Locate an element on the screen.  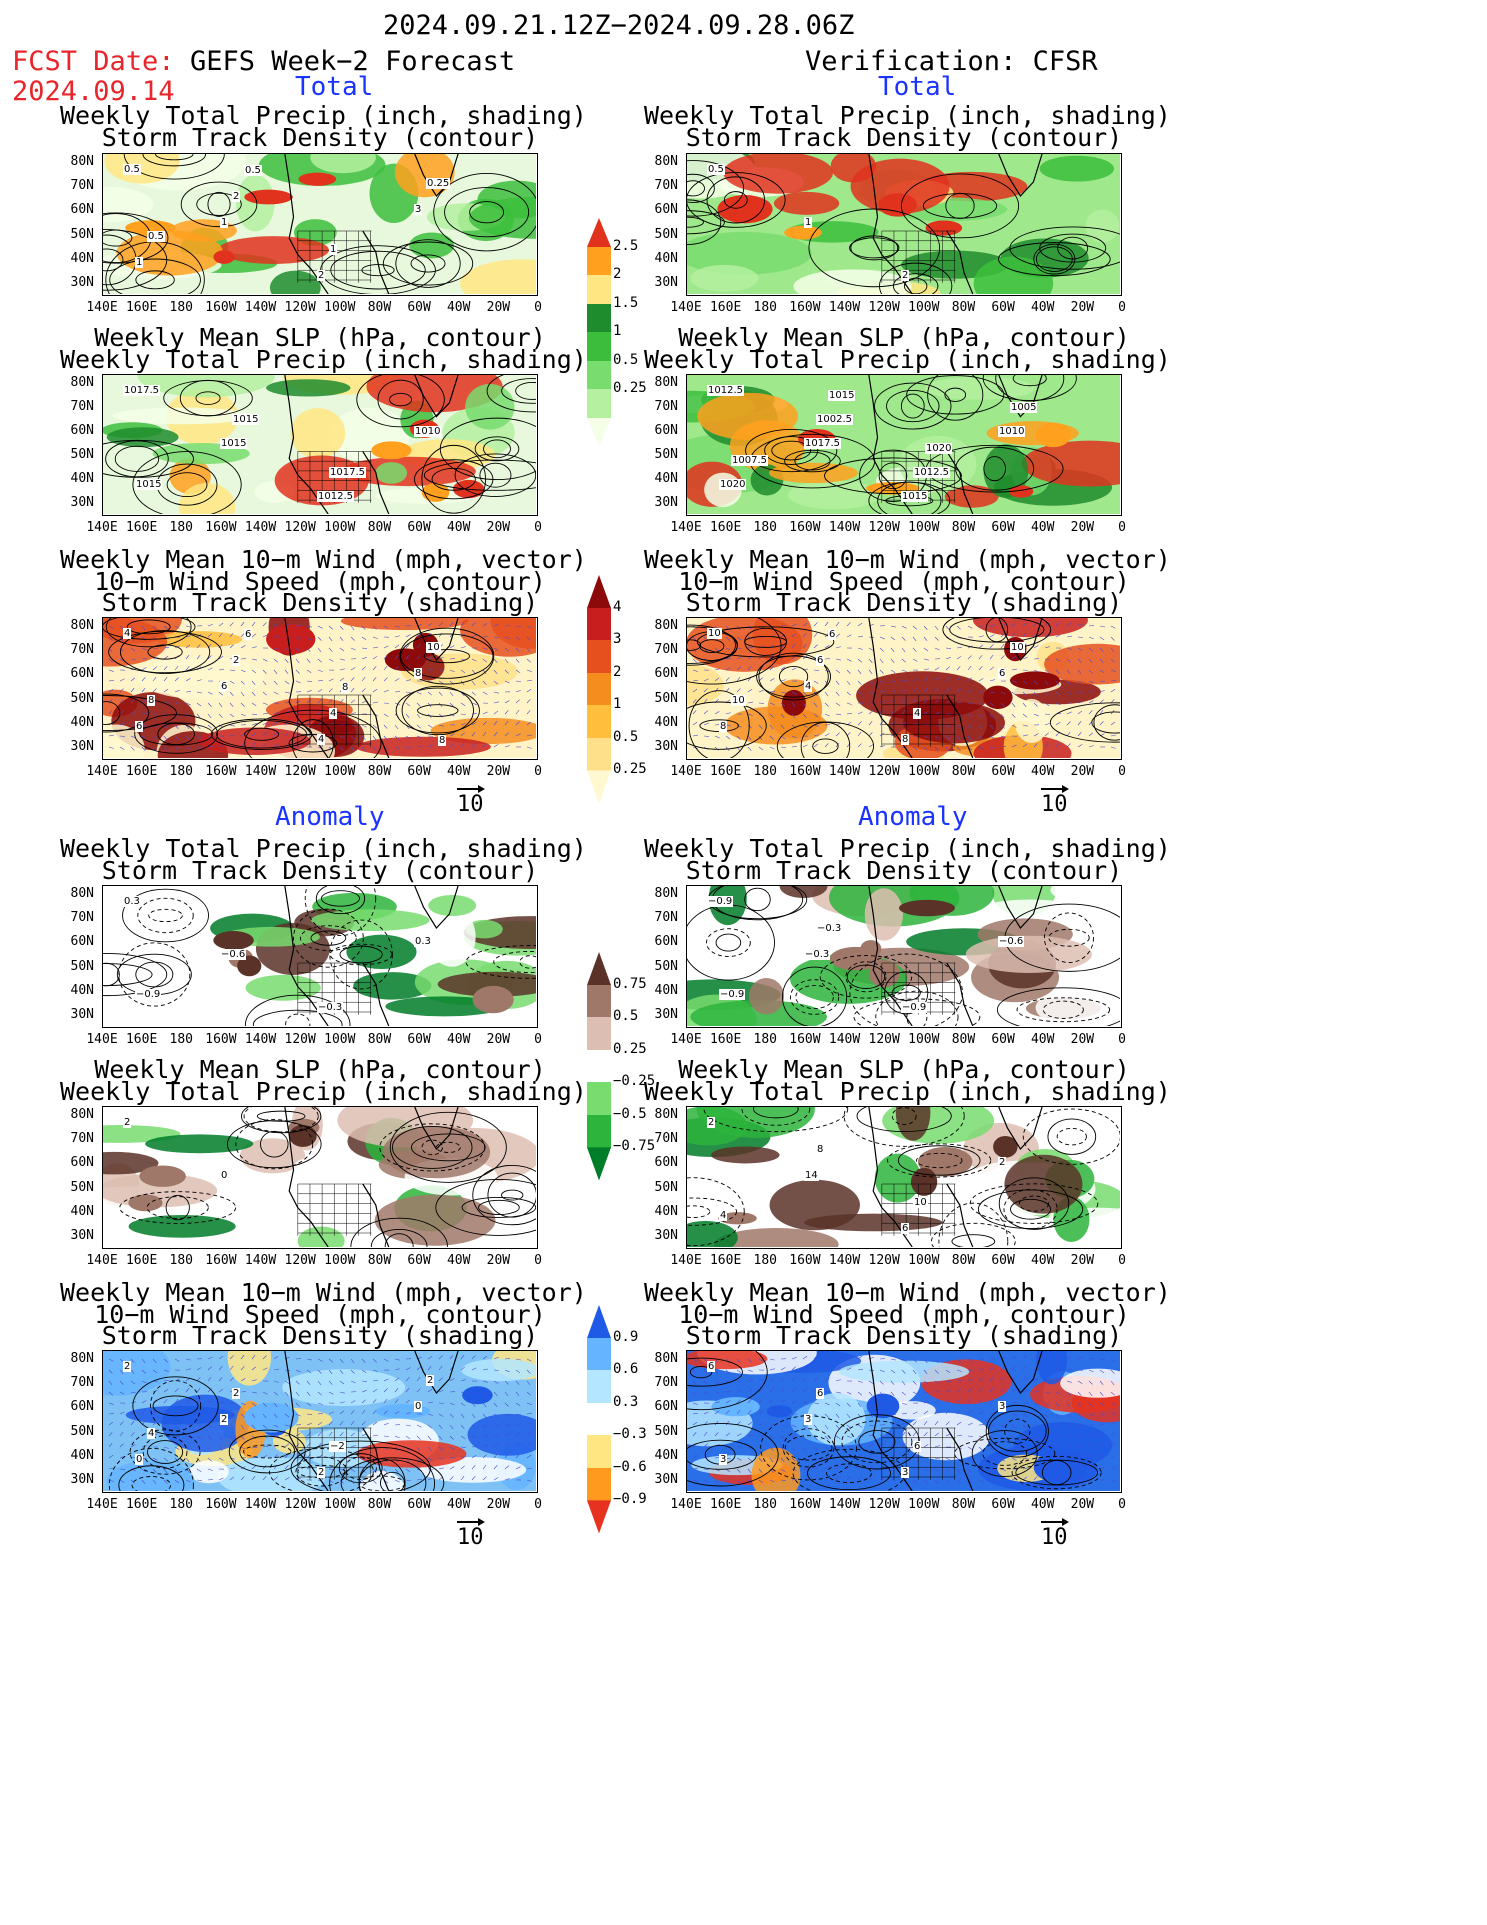
coastline is located at coordinates (371, 688).